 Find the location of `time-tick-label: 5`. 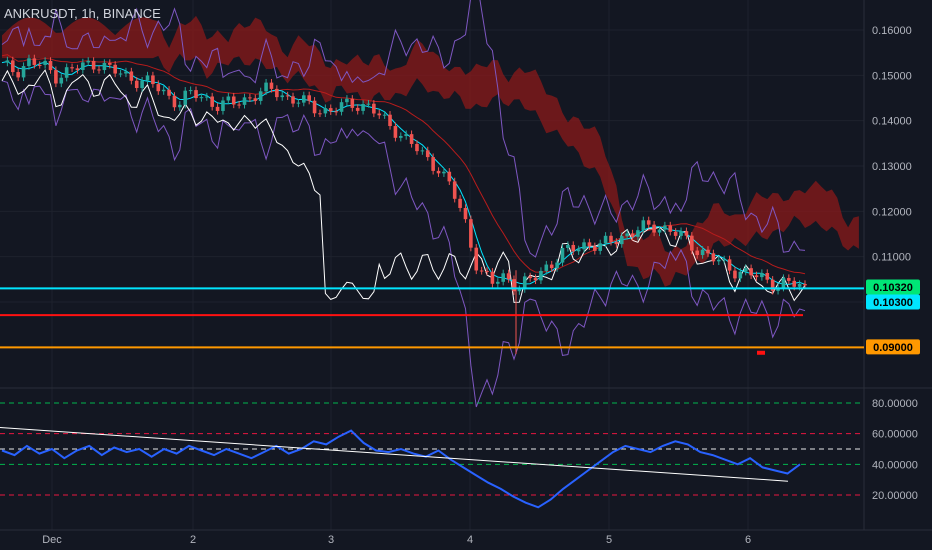

time-tick-label: 5 is located at coordinates (609, 540).